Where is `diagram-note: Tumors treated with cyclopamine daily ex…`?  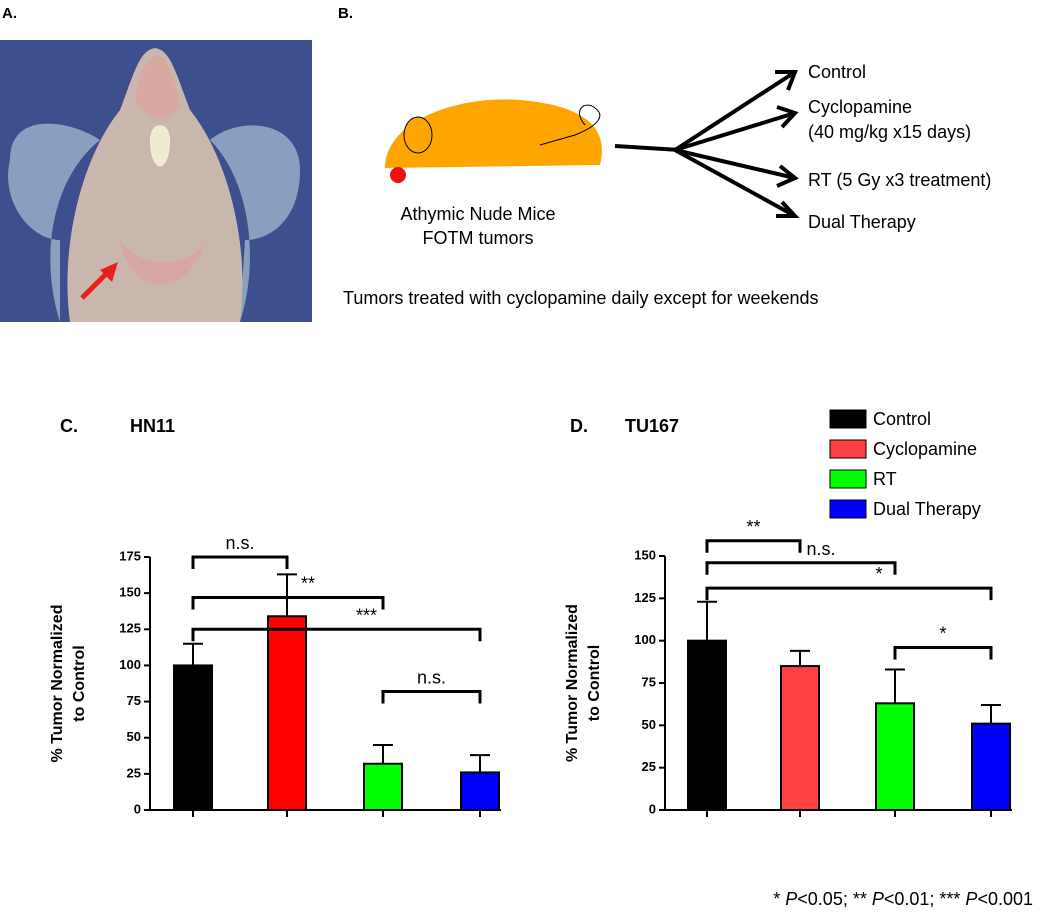
diagram-note: Tumors treated with cyclopamine daily ex… is located at coordinates (581, 298).